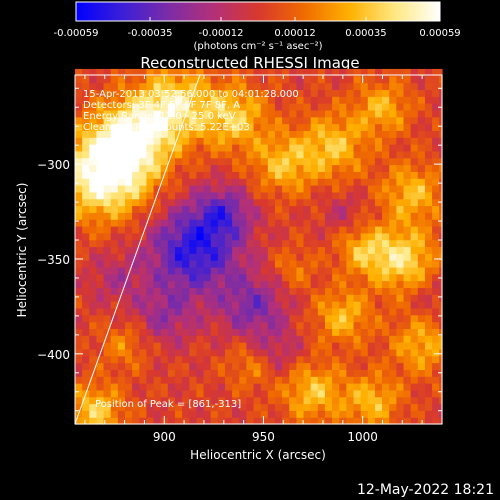  I want to click on y-axis-label: Heliocentric Y (arcsec), so click(22, 250).